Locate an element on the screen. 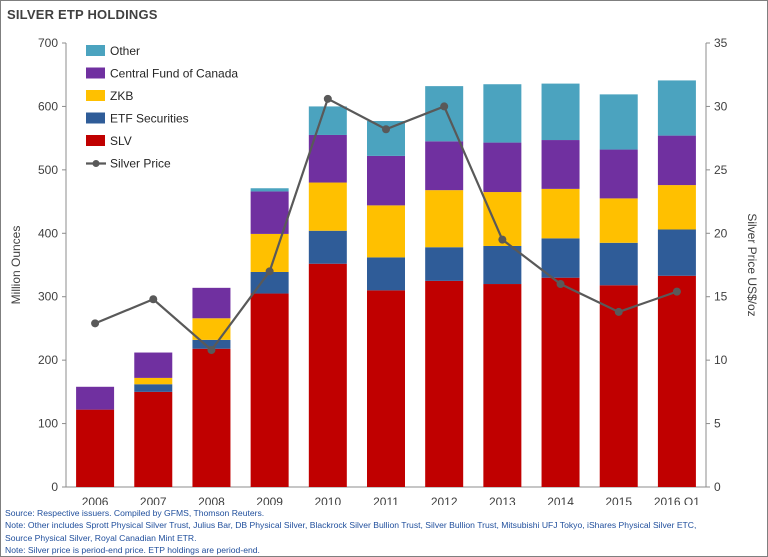  x-tick-label: 2016 Q1 is located at coordinates (677, 500).